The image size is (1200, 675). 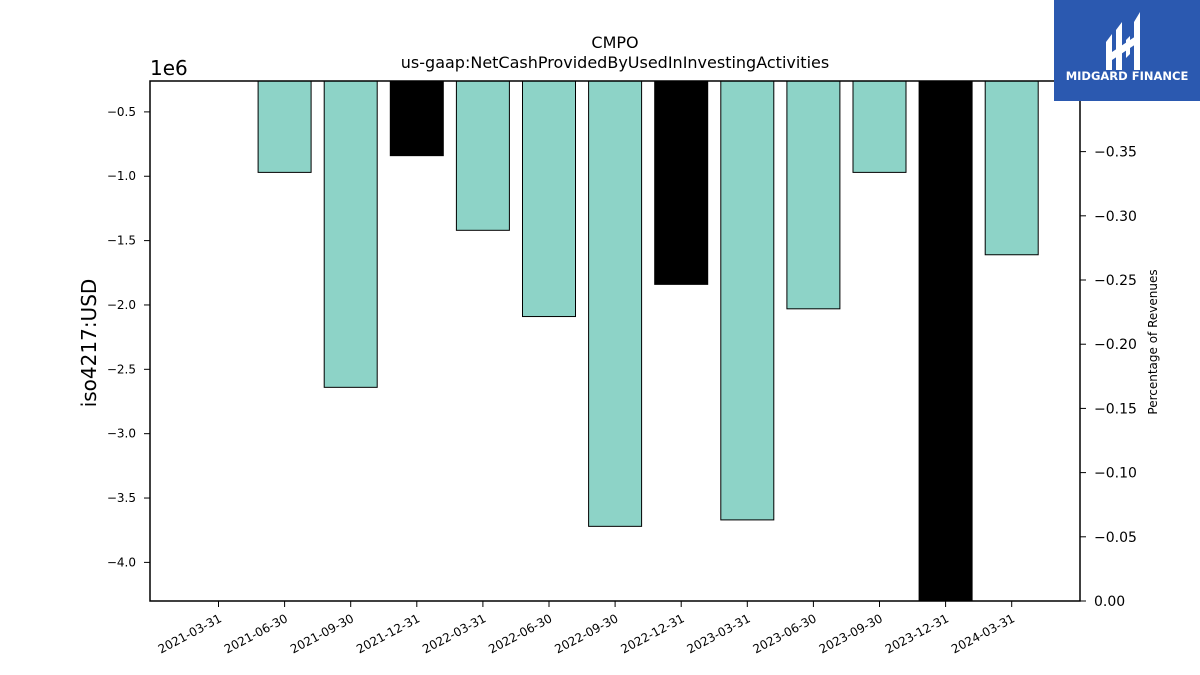 What do you see at coordinates (652, 633) in the screenshot?
I see `x-tick-label: 2022-12-31` at bounding box center [652, 633].